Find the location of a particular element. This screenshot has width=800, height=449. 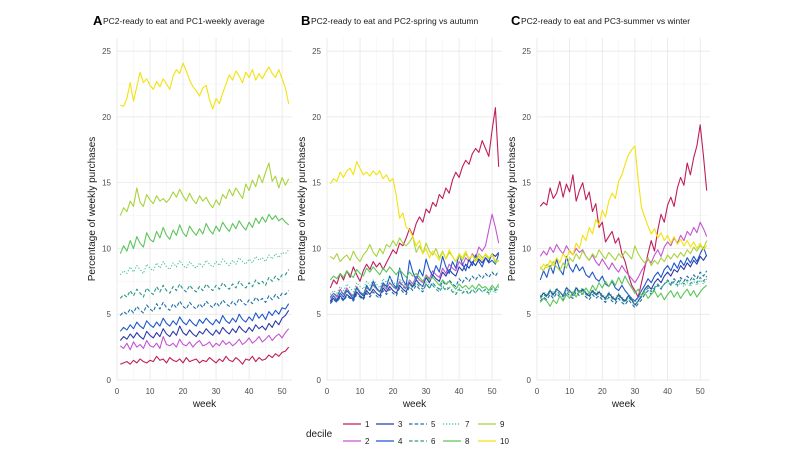

legend-label-decile-3: 3 is located at coordinates (400, 424).